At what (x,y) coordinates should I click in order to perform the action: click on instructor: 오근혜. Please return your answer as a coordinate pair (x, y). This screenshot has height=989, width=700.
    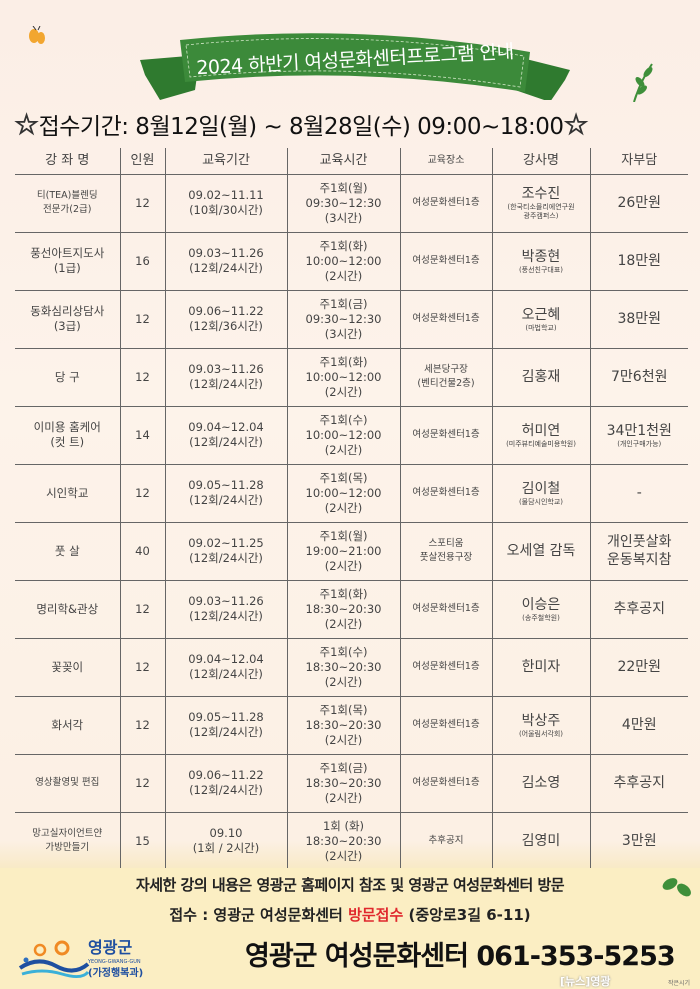
    Looking at the image, I should click on (541, 314).